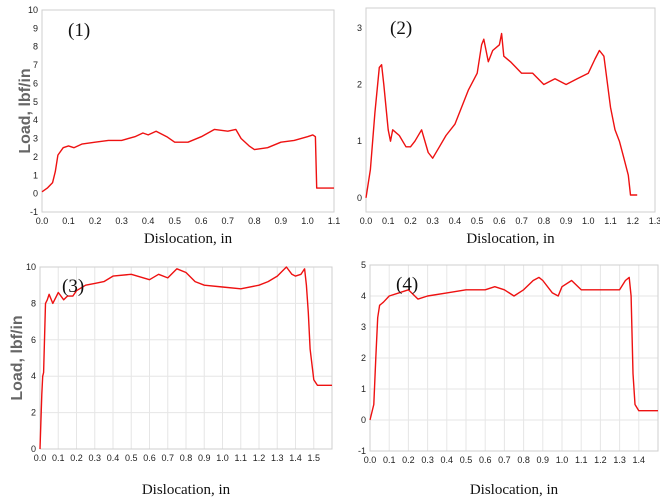  Describe the element at coordinates (35, 28) in the screenshot. I see `y-tick-label: 9` at that location.